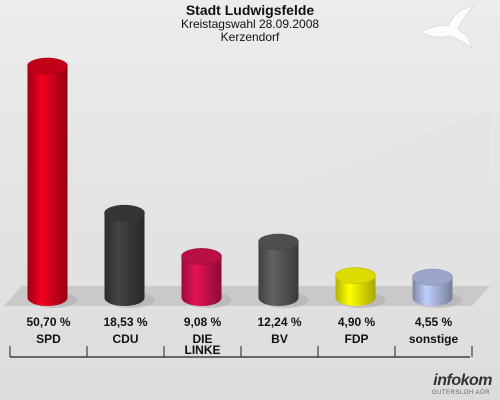 Image resolution: width=500 pixels, height=400 pixels. I want to click on value-label: 4,55 %, so click(434, 322).